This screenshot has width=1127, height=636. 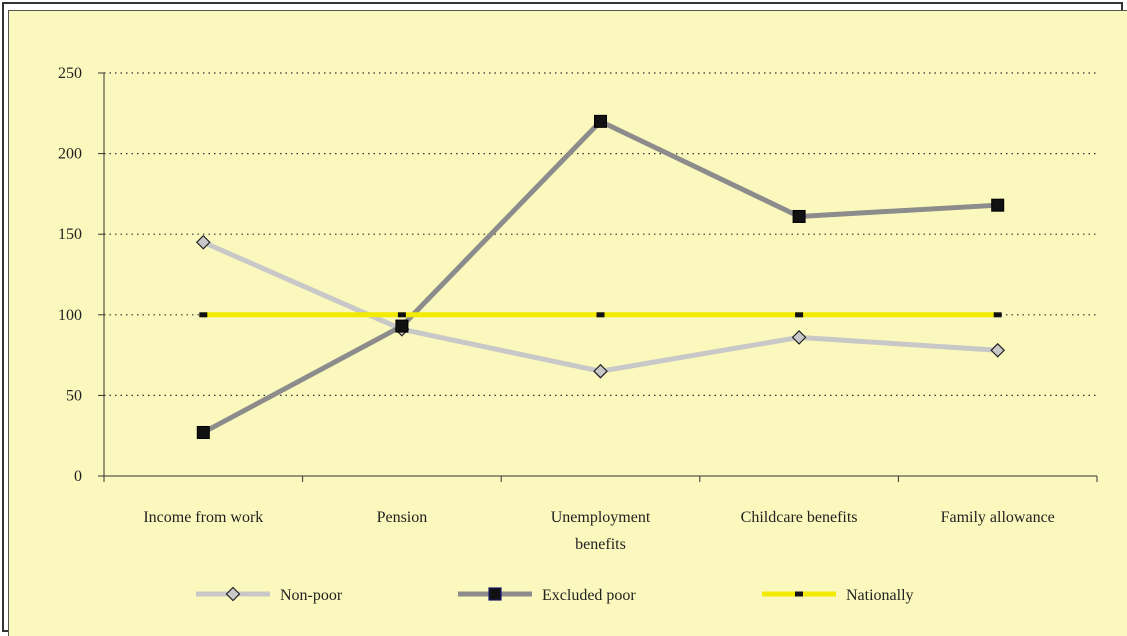 I want to click on y-tick-label: 50, so click(x=74, y=395).